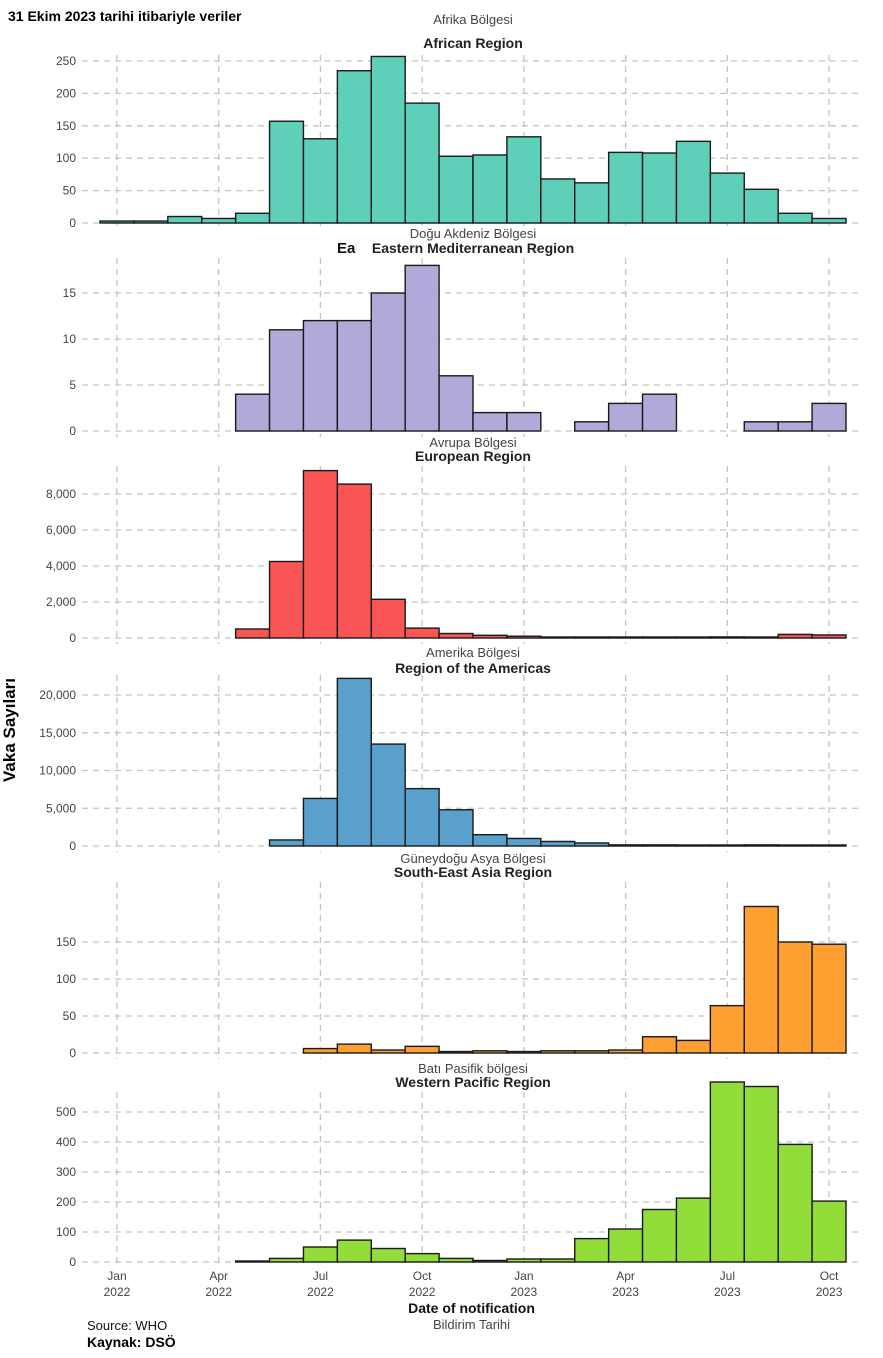  Describe the element at coordinates (185, 219) in the screenshot. I see `bar-mar-2022` at that location.